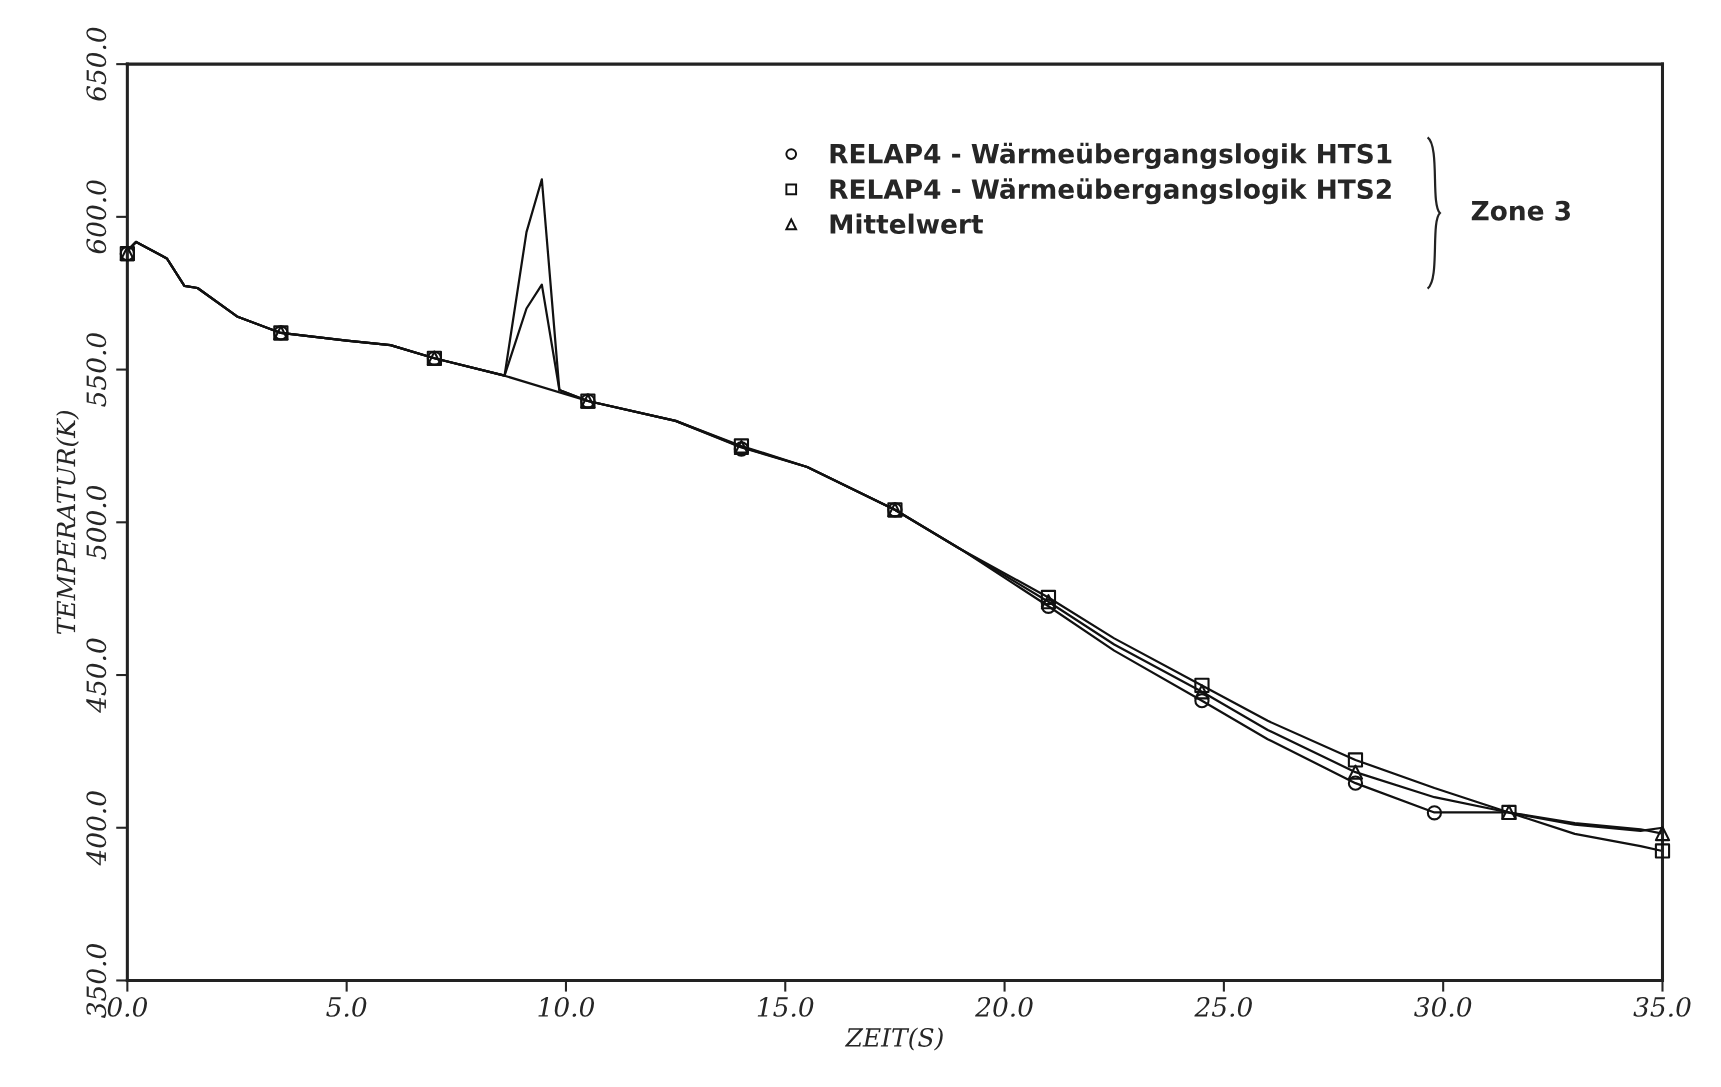 Image resolution: width=1721 pixels, height=1087 pixels. I want to click on x-tick-label: 20.0, so click(1004, 1006).